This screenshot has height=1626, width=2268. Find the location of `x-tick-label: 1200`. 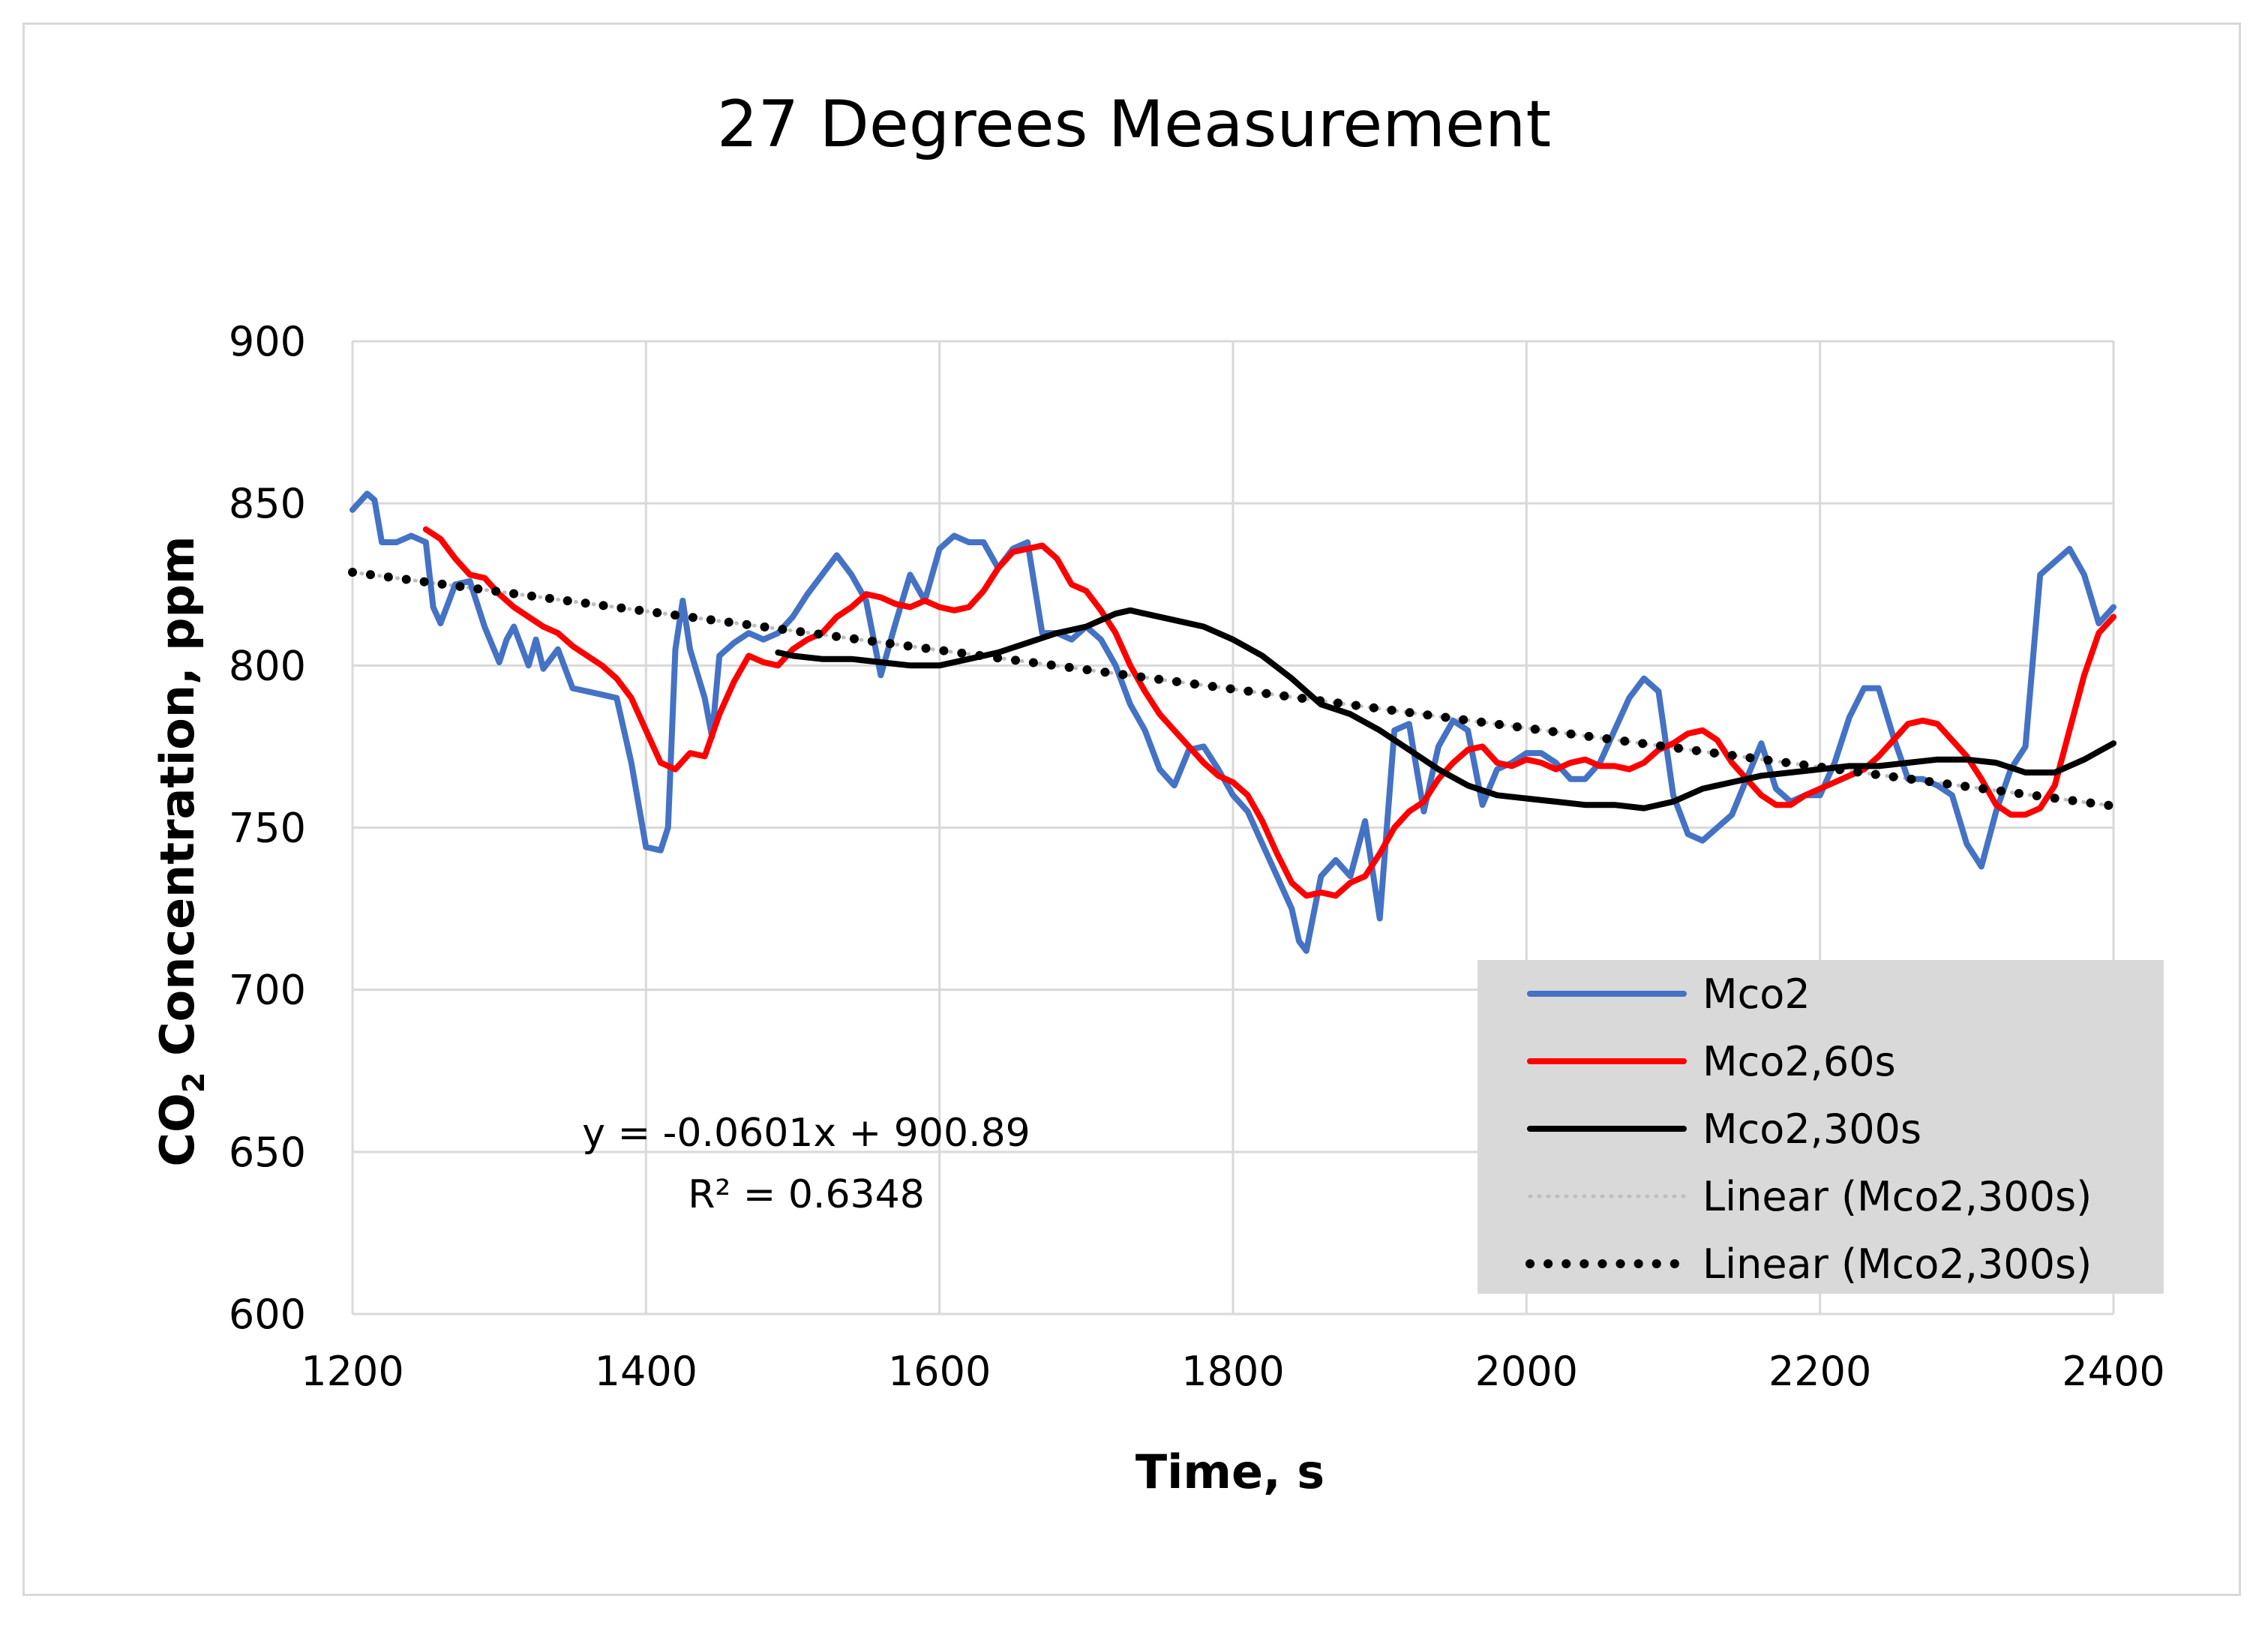

x-tick-label: 1200 is located at coordinates (352, 1371).